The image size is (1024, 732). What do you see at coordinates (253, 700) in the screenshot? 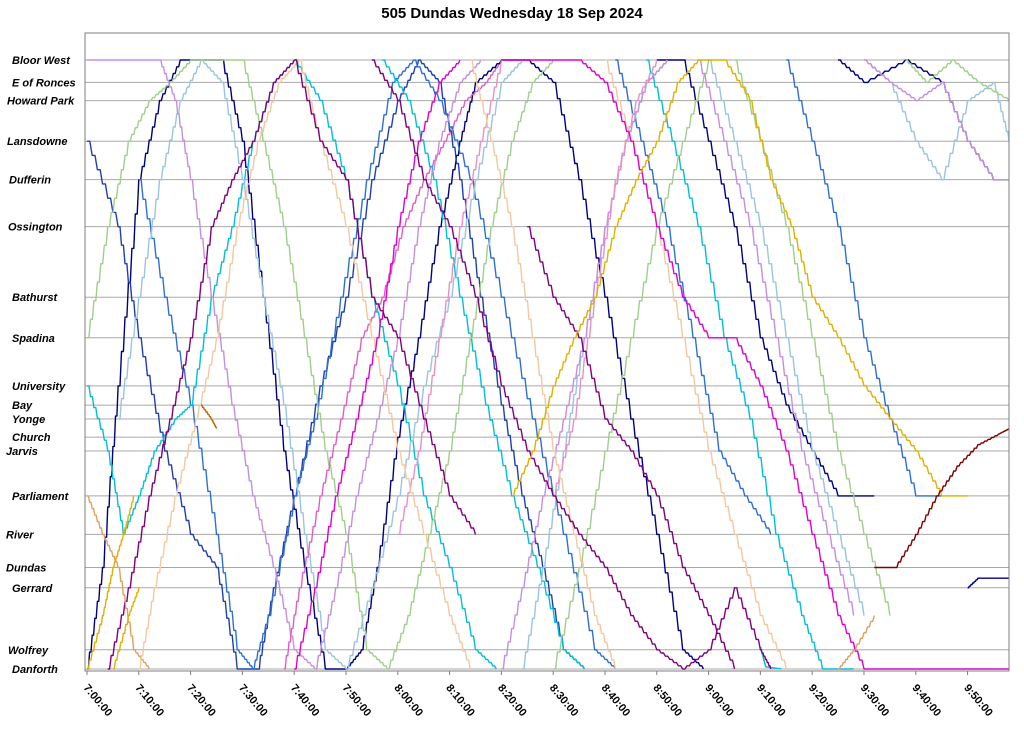
I see `x-tick-label: 7:30:00` at bounding box center [253, 700].